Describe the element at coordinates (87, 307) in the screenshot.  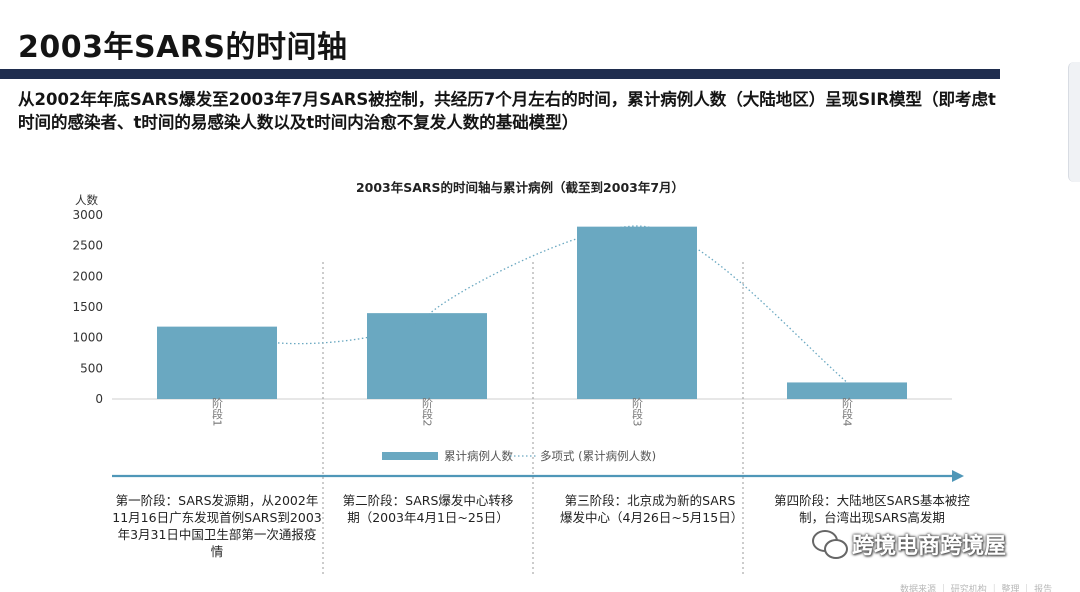
I see `y-tick-label: 1500` at that location.